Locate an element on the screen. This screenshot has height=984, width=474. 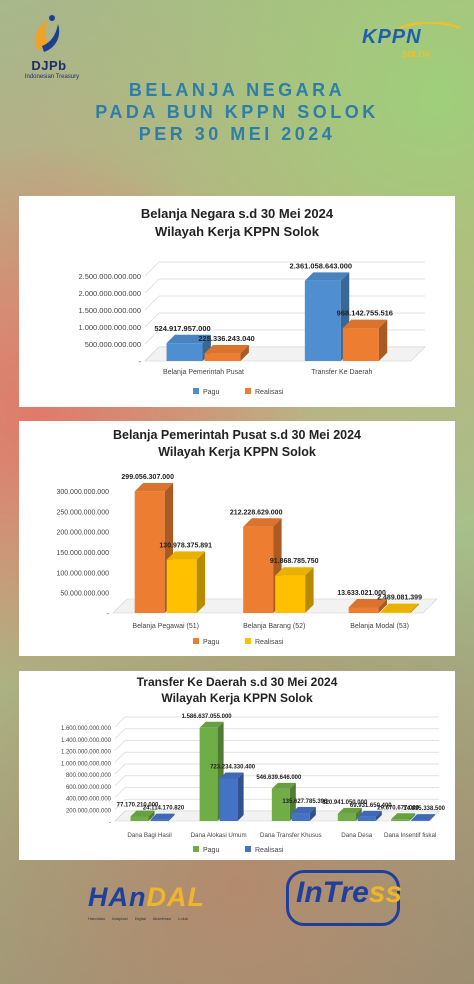
y-tick-label: 800.000.000.000 is located at coordinates (89, 776).